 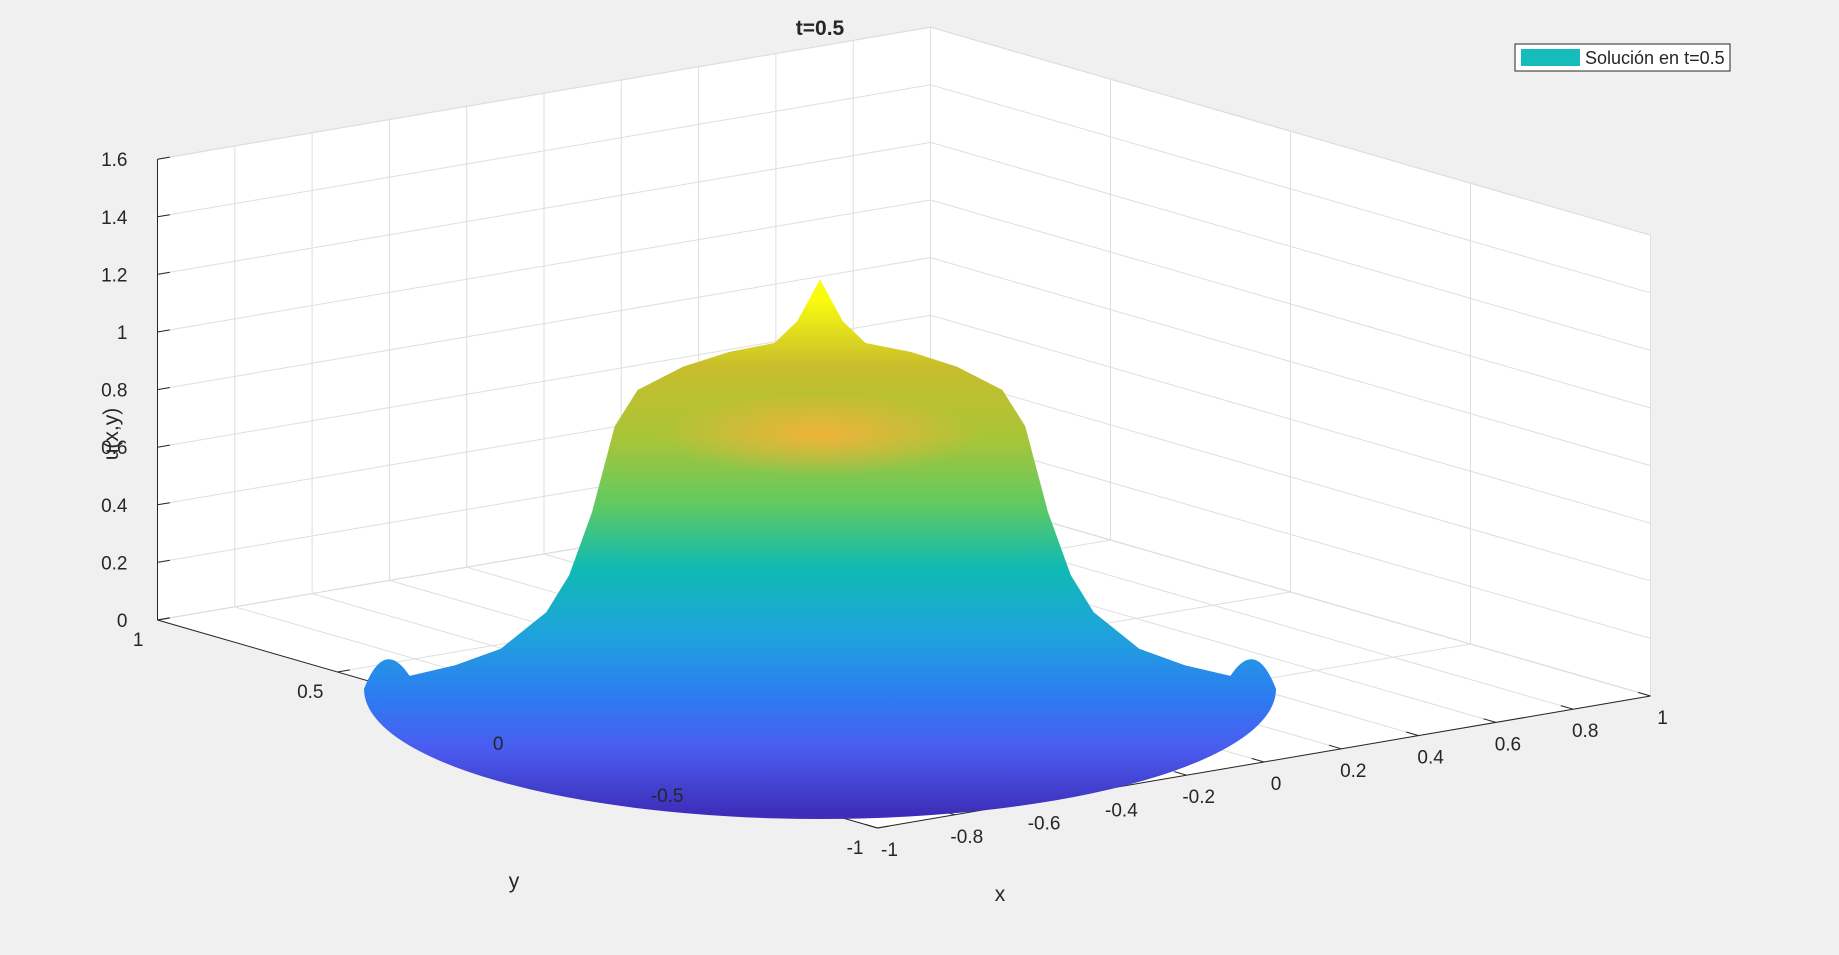 I want to click on z-tick-labels: 0 0.2 0.4 0.6 0.8 1 1.2 1.4 1.6, so click(x=114, y=391).